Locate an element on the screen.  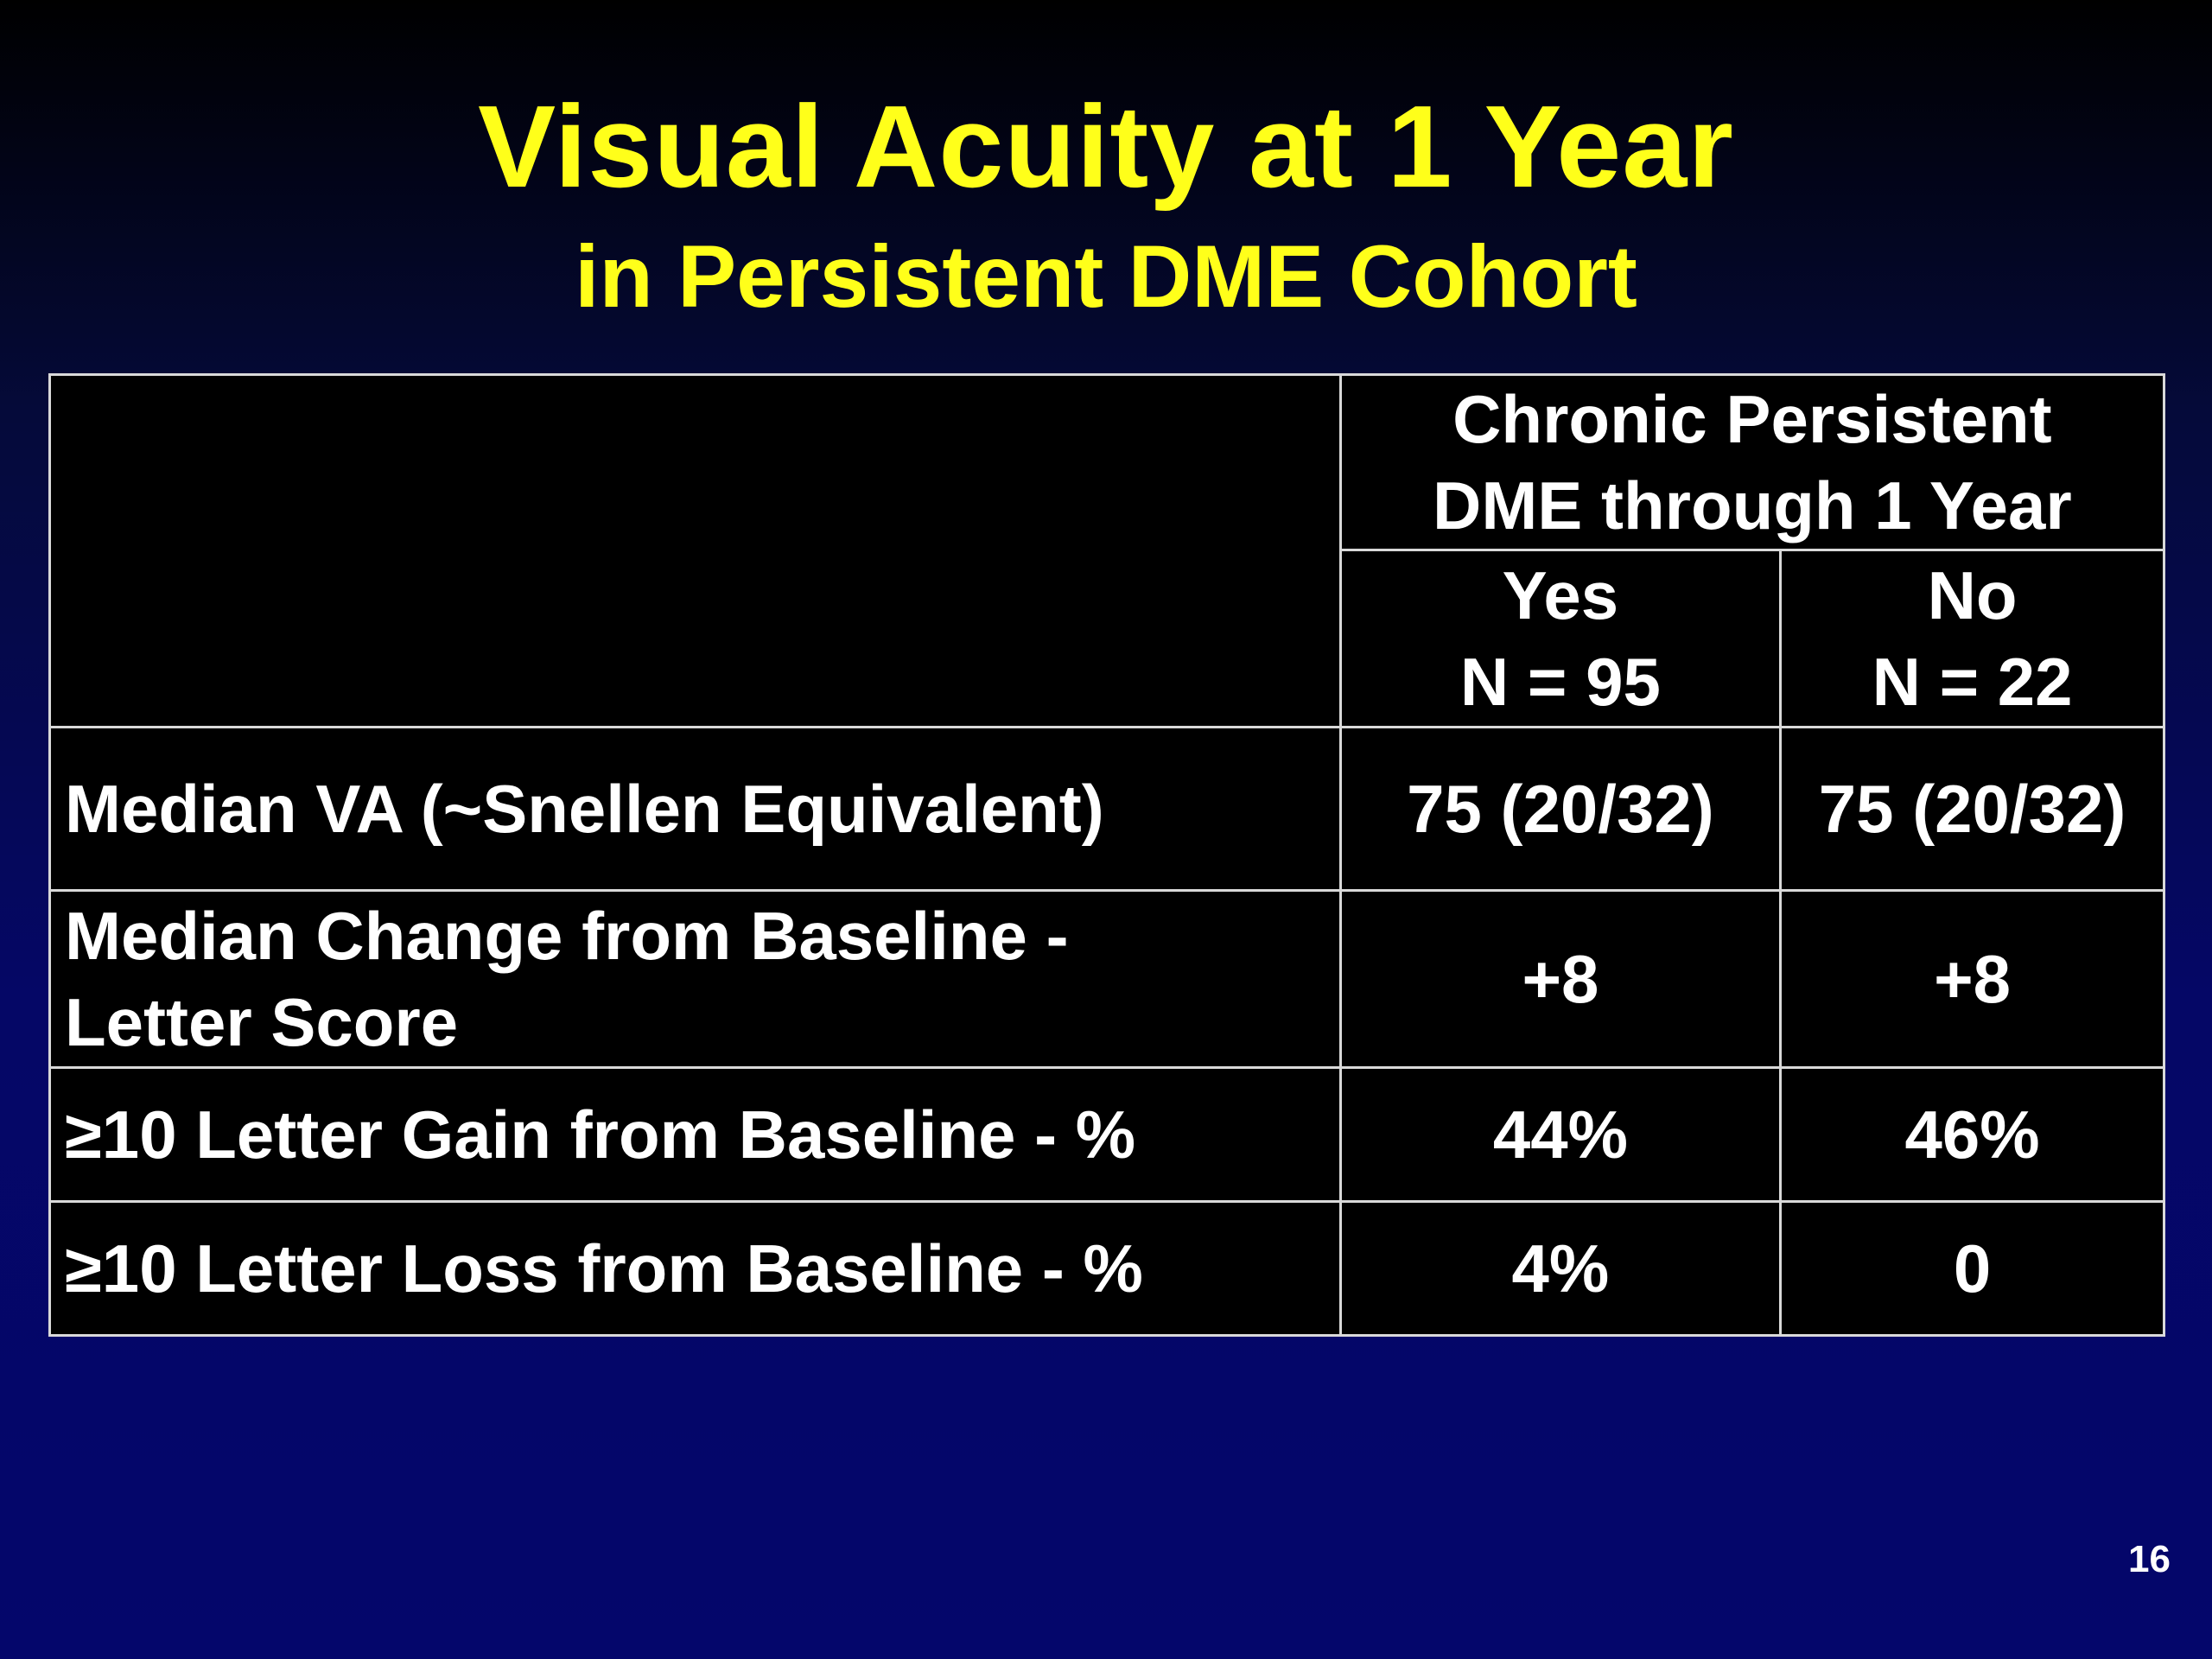
cell-yes: 44% is located at coordinates (1560, 1134).